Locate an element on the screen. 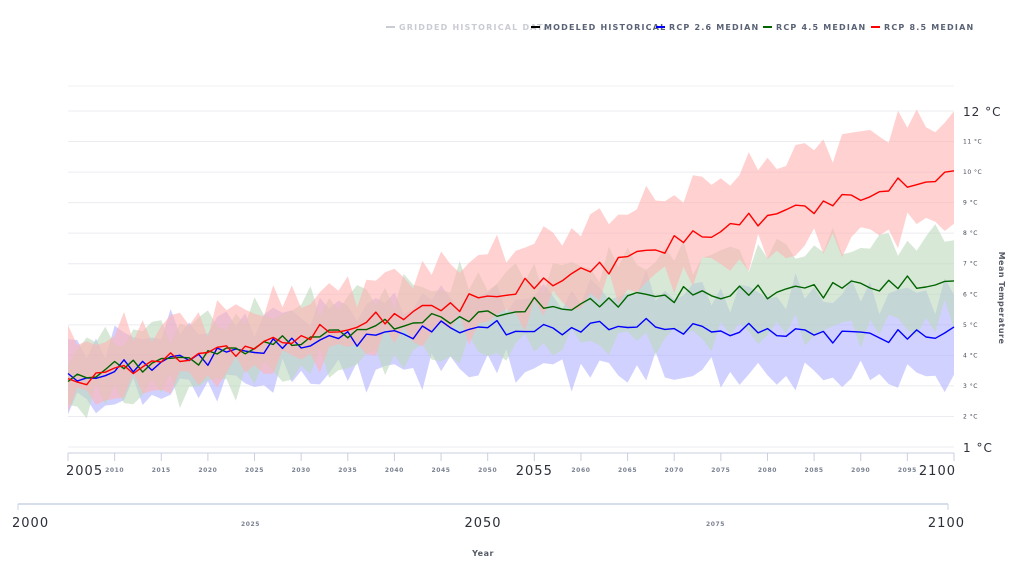 This screenshot has width=1024, height=576. y-tick-label: 12 °C is located at coordinates (982, 112).